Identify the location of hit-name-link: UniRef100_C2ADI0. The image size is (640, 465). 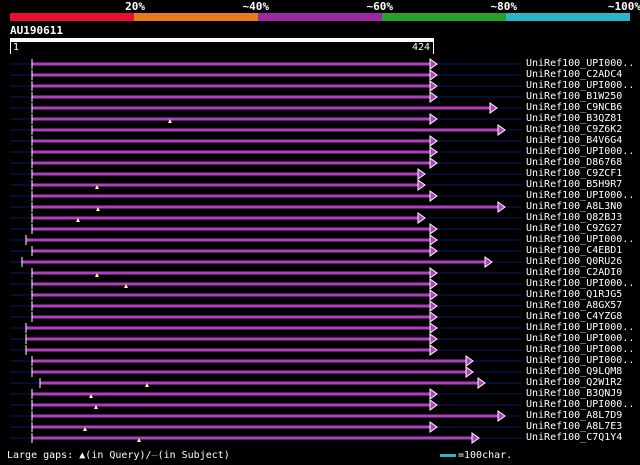
(574, 272).